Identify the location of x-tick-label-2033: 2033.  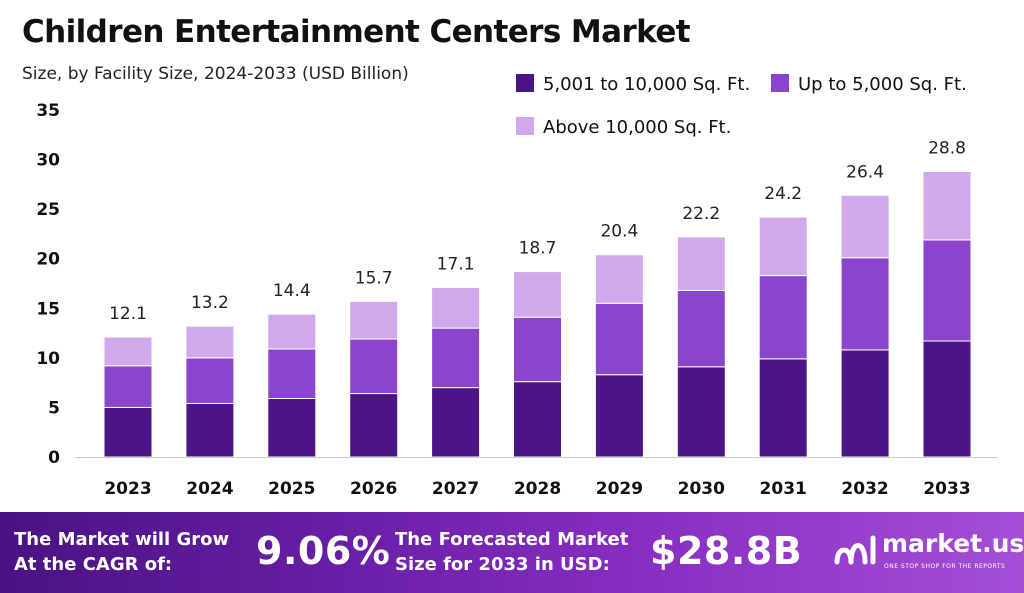
(946, 489).